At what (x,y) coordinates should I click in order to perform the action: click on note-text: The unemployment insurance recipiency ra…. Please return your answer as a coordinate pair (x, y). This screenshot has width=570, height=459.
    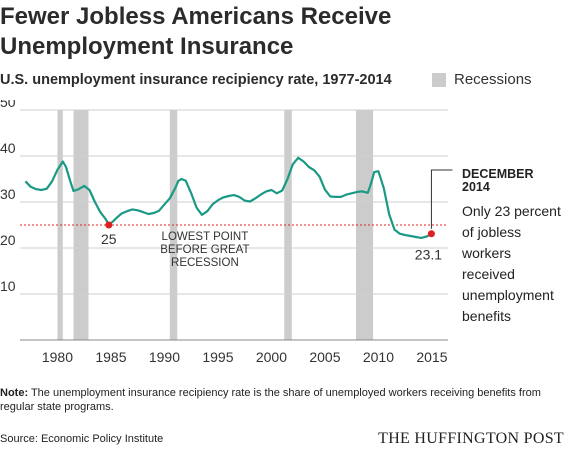
    Looking at the image, I should click on (270, 400).